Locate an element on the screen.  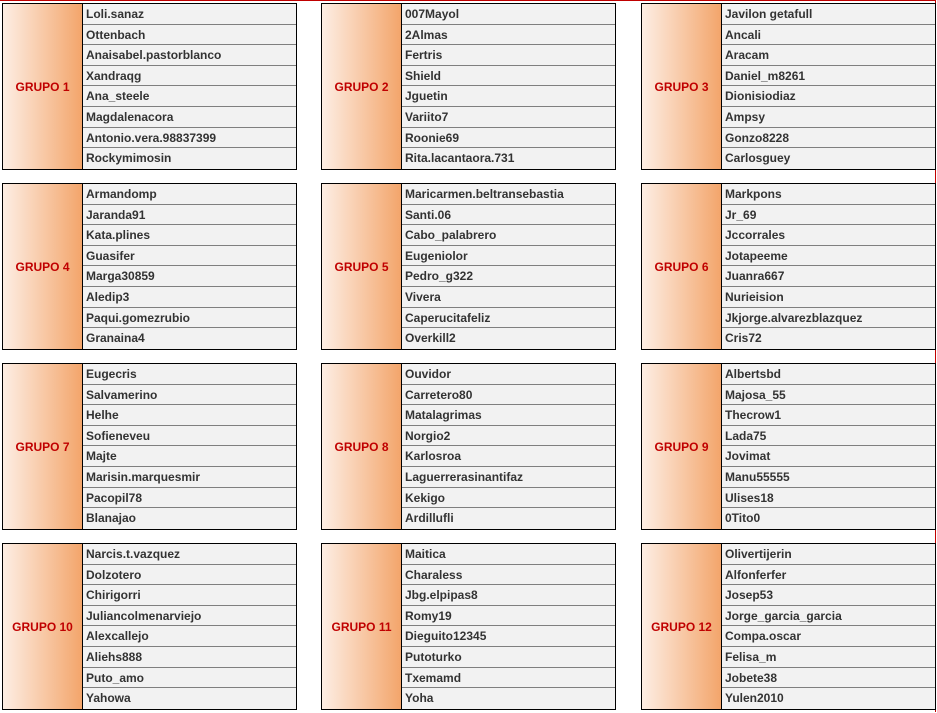
member-name: Caperucitafeliz is located at coordinates (508, 318).